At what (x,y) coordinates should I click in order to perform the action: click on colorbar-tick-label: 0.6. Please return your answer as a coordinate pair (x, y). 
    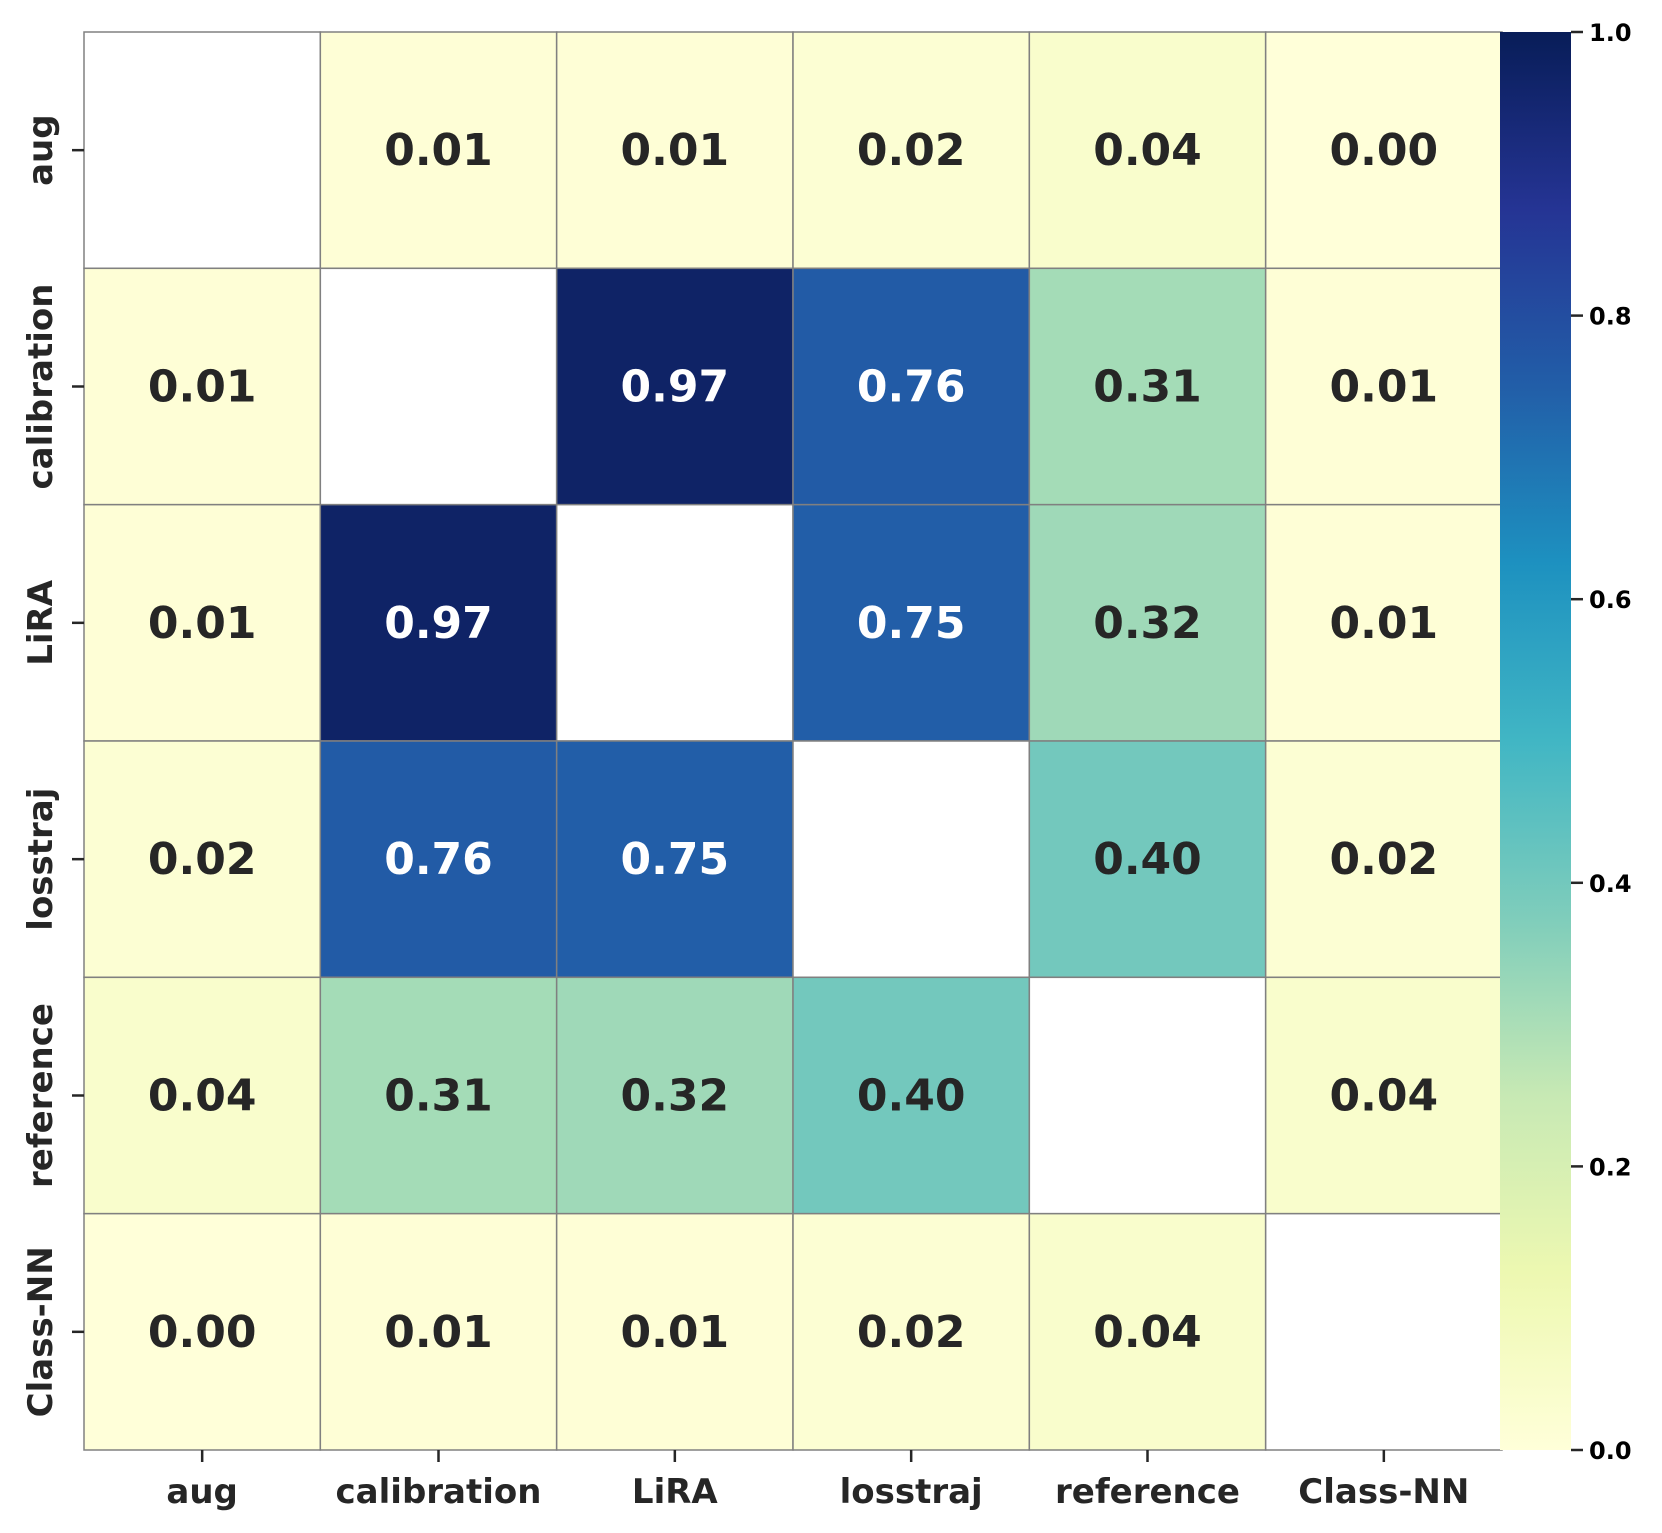
    Looking at the image, I should click on (1610, 600).